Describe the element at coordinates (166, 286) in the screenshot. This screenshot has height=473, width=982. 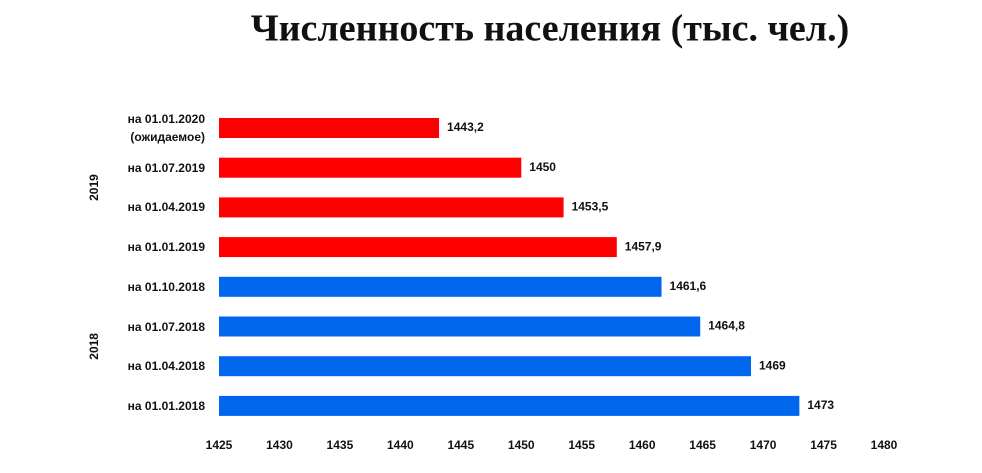
I see `y-tick-label: на 01.10.2018` at that location.